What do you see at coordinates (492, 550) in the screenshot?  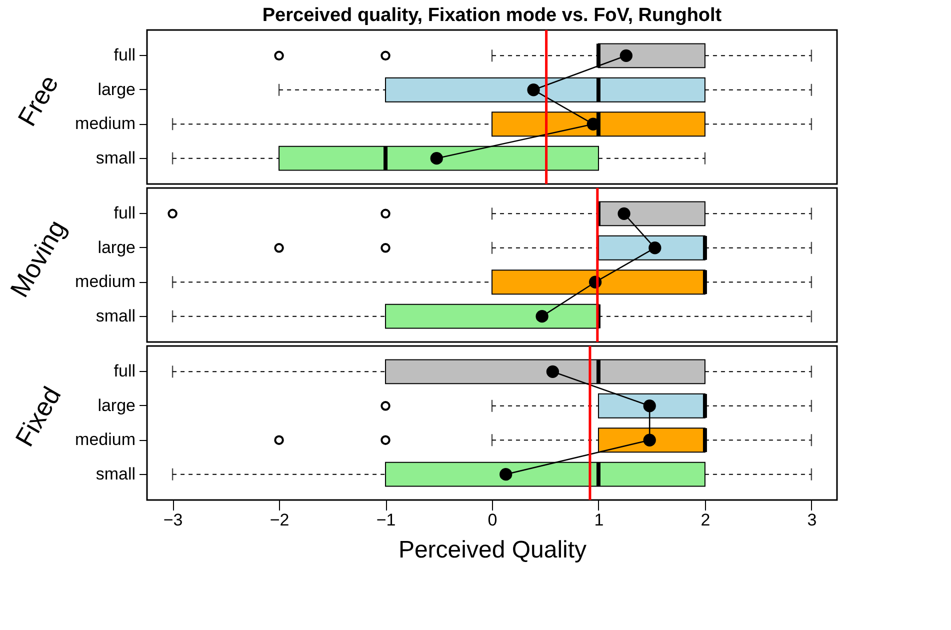 I see `x-axis-title: Perceived Quality` at bounding box center [492, 550].